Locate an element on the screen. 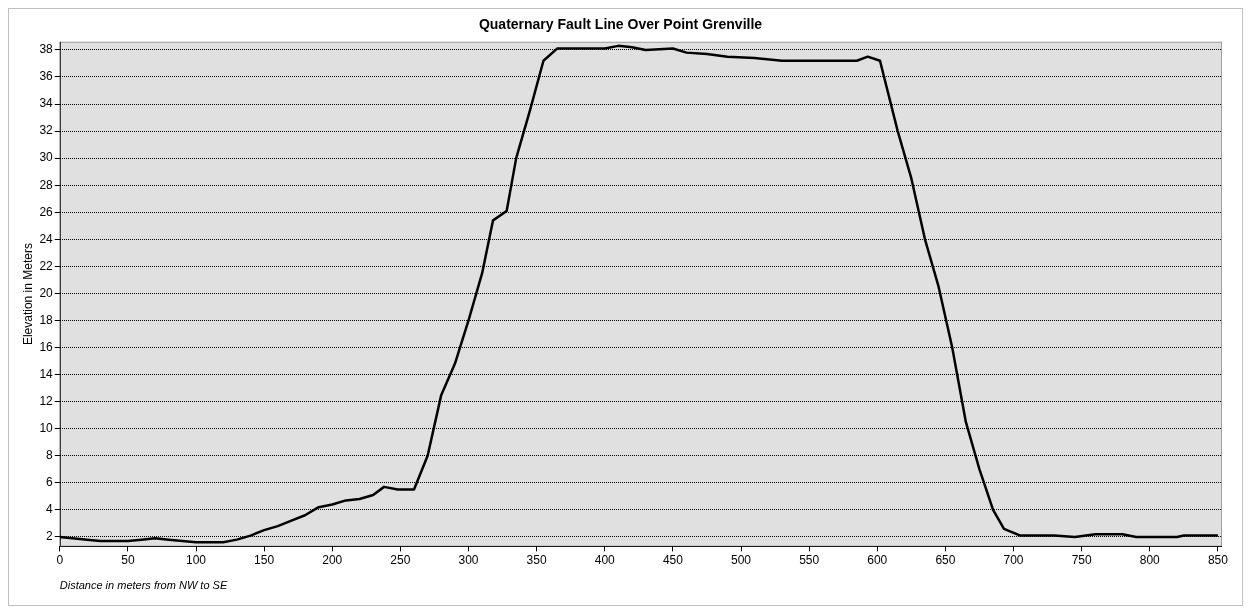  x-tick-label: 400 is located at coordinates (605, 559).